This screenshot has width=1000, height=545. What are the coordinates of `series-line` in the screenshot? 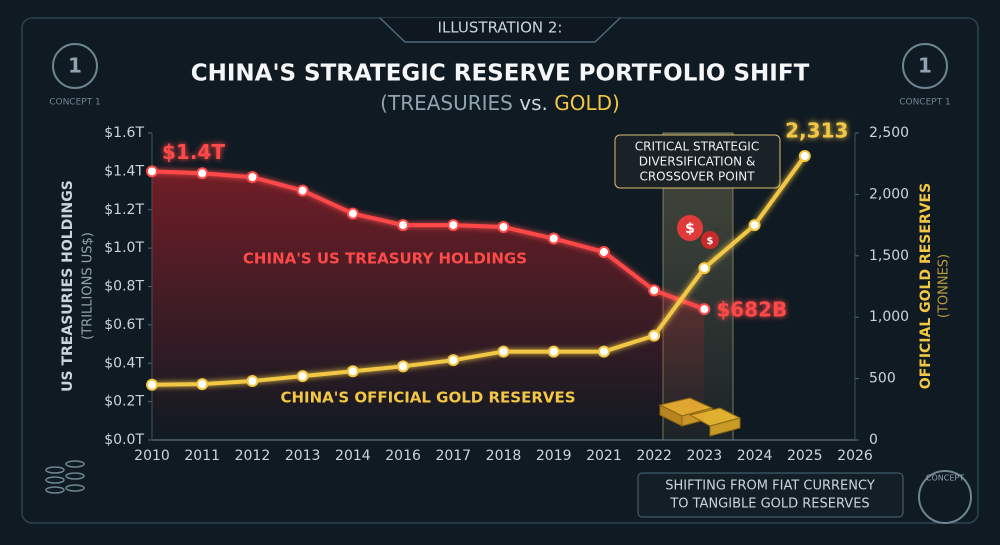 It's located at (428, 240).